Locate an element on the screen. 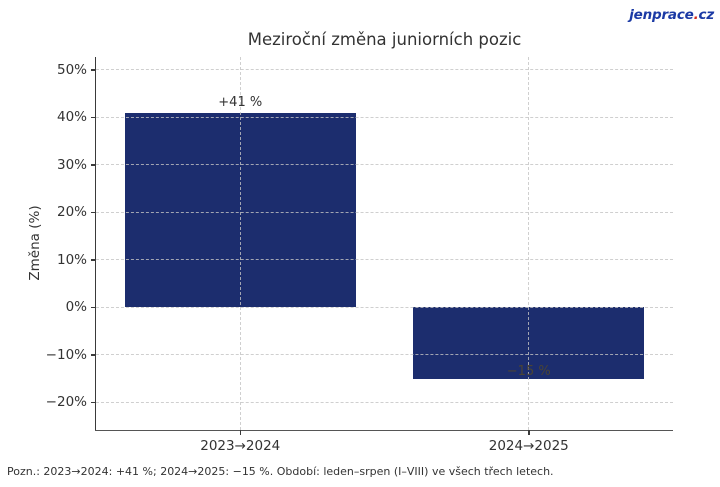  y-tick-label: 50% is located at coordinates (71, 69).